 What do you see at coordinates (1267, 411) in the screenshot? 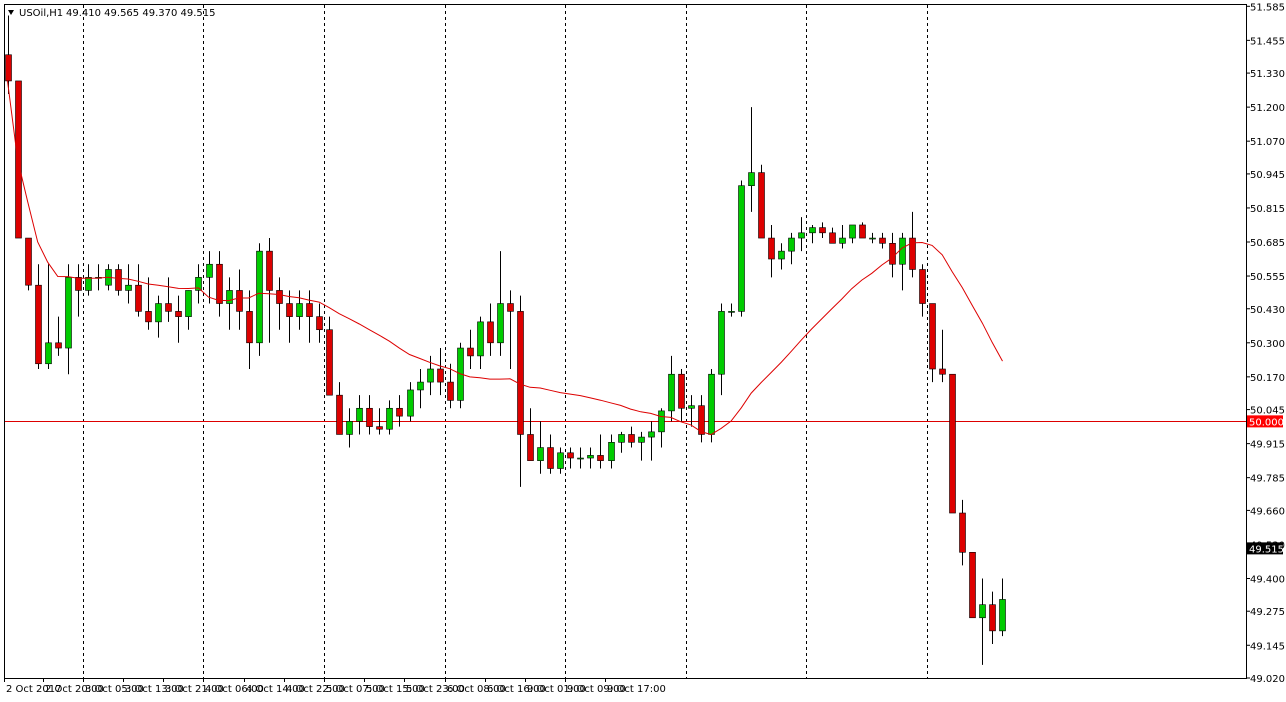
I see `y-tick-label: 50.045` at bounding box center [1267, 411].